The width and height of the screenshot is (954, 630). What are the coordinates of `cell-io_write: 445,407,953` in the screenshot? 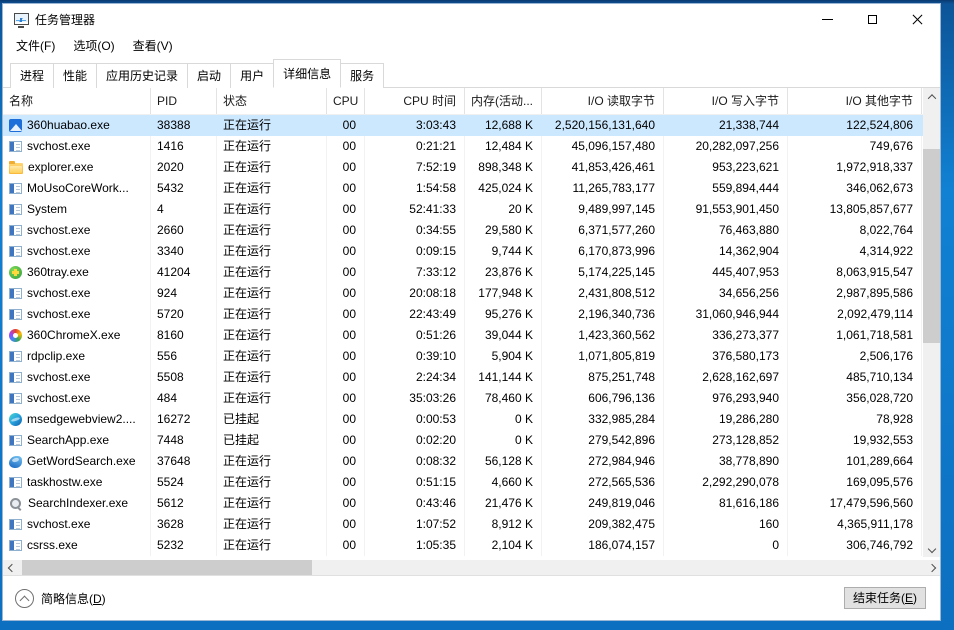 It's located at (726, 272).